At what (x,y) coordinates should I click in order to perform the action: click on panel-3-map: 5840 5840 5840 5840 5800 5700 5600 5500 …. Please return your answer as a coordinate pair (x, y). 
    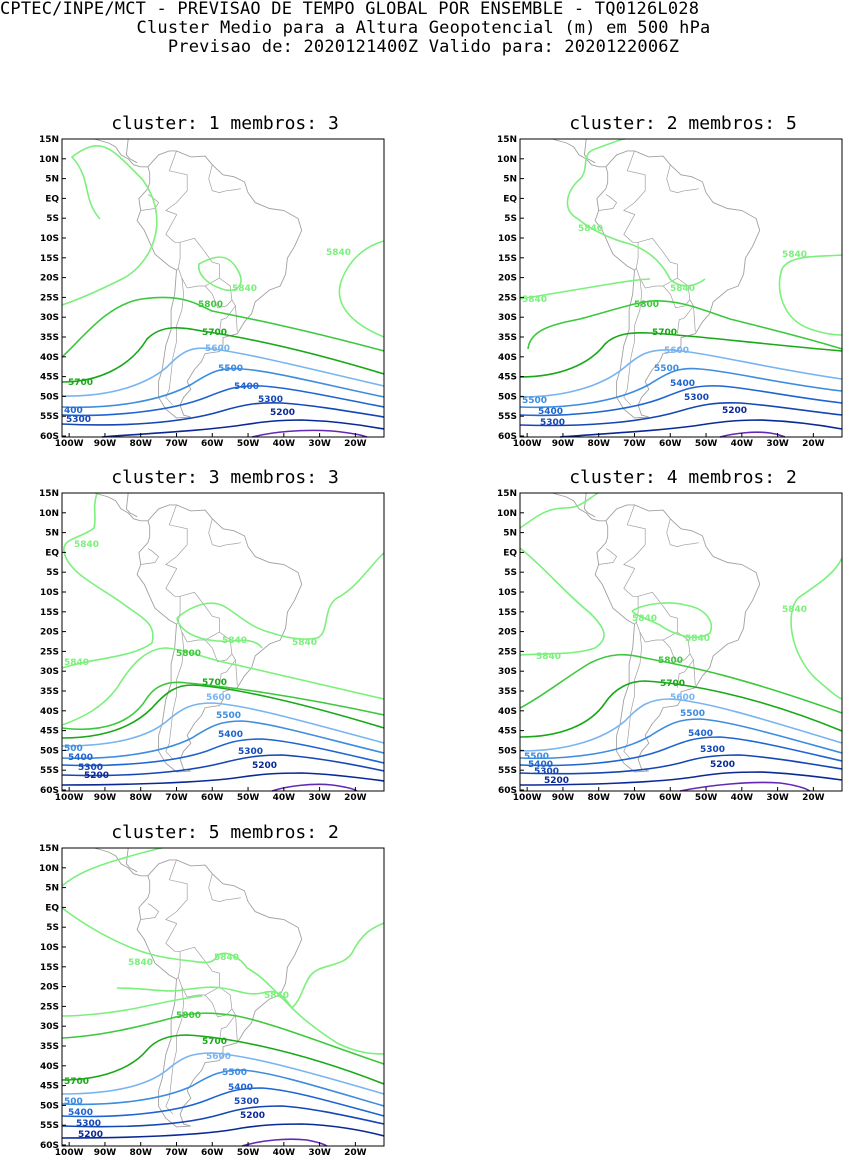
    Looking at the image, I should click on (212, 646).